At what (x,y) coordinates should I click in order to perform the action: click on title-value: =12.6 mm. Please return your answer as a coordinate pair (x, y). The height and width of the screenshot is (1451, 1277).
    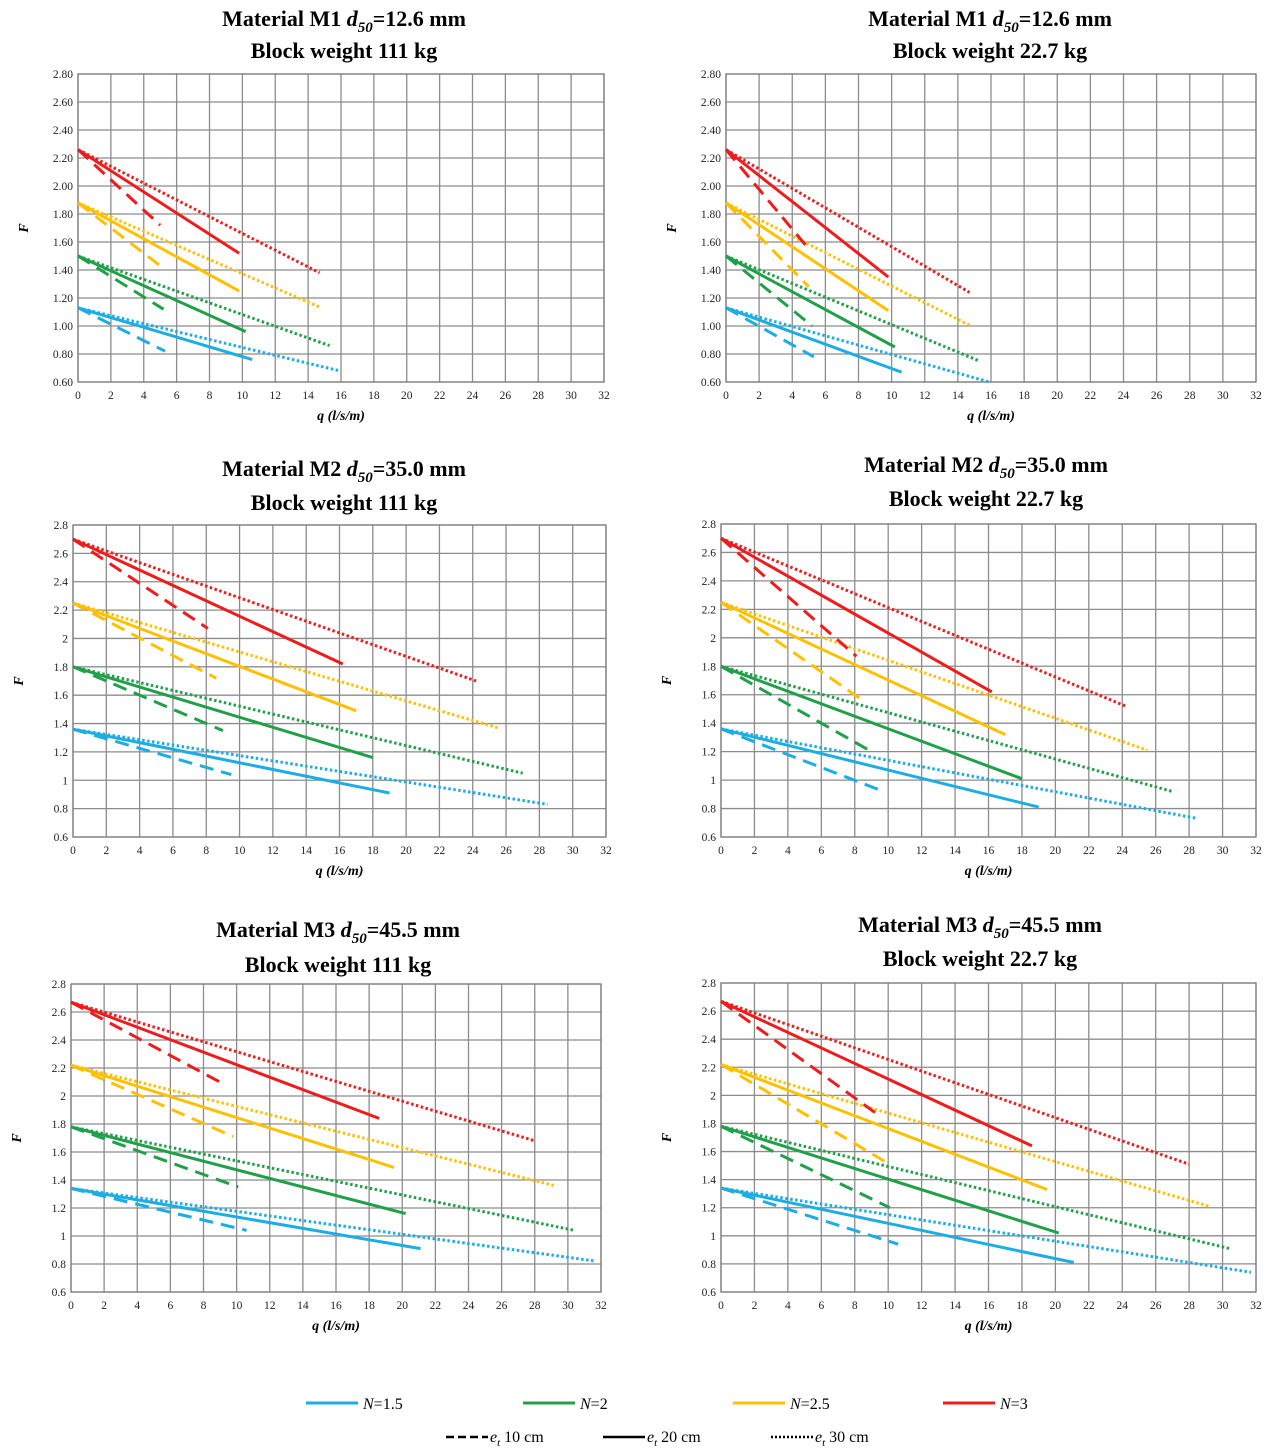
    Looking at the image, I should click on (419, 18).